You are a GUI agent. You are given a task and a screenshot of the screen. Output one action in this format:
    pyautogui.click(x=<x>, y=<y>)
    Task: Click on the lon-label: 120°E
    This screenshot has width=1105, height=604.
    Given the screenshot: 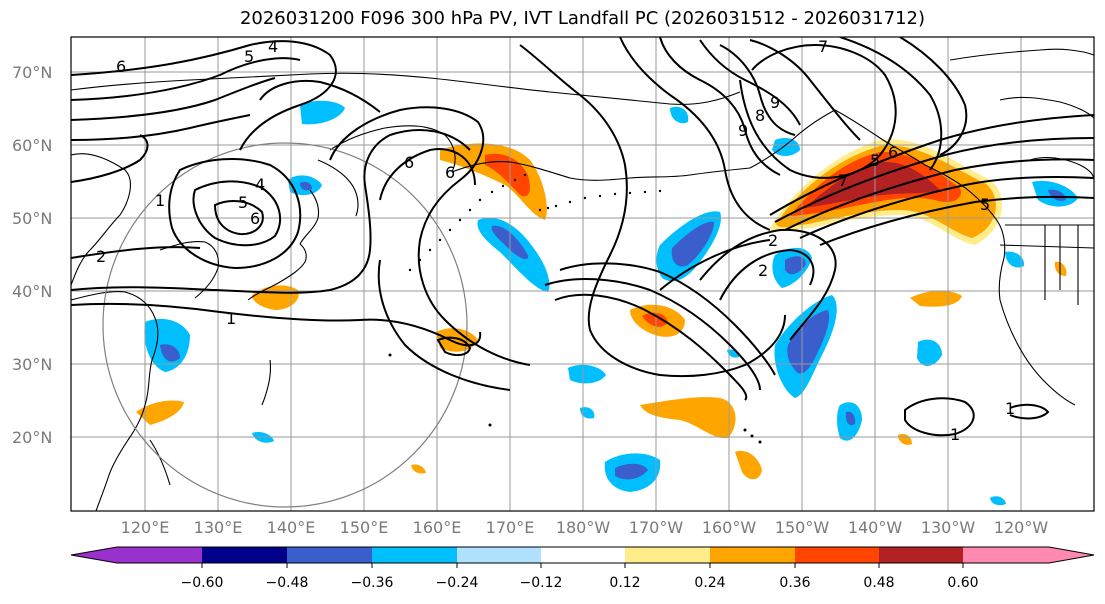 What is the action you would take?
    pyautogui.click(x=145, y=527)
    